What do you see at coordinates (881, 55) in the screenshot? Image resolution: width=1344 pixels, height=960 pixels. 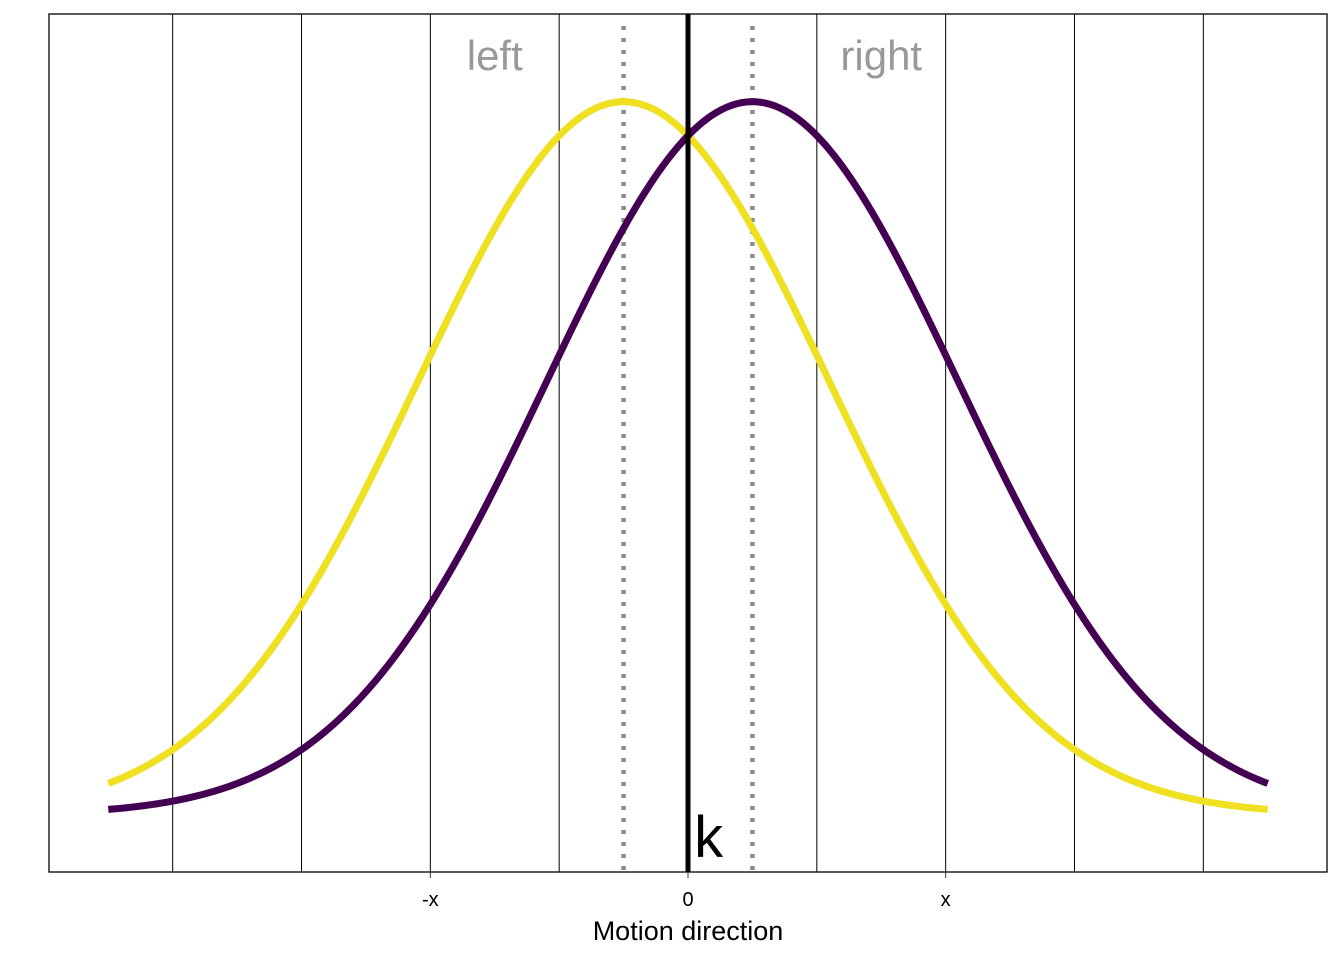 I see `right-region-label: right` at bounding box center [881, 55].